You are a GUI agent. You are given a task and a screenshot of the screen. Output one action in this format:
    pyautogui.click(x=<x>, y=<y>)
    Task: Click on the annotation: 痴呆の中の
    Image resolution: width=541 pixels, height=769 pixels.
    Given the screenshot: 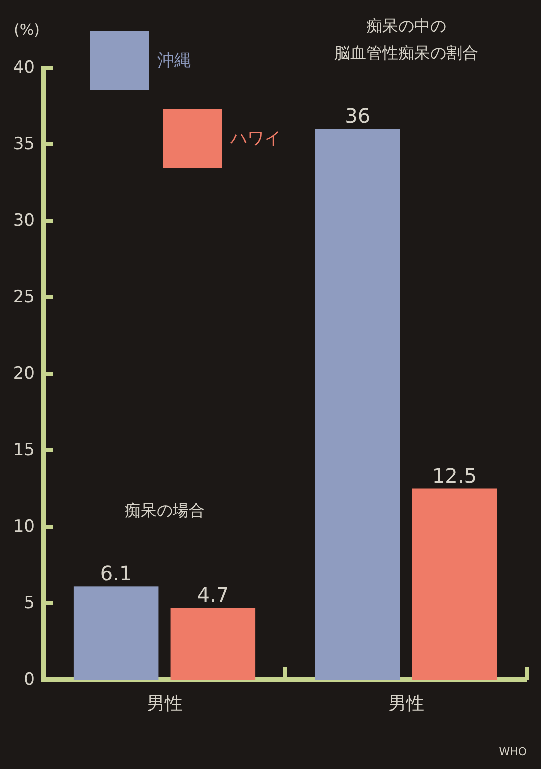 What is the action you would take?
    pyautogui.click(x=406, y=26)
    